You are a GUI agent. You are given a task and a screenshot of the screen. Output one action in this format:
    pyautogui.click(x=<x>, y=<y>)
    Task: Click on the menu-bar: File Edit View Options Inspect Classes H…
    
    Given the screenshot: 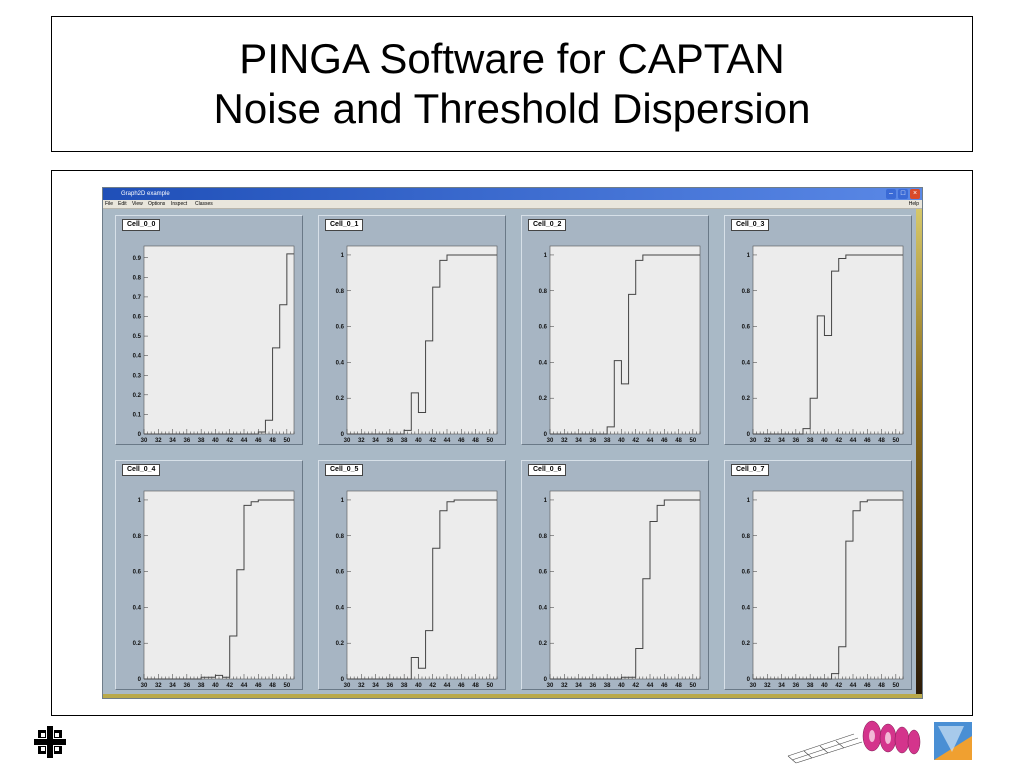 What is the action you would take?
    pyautogui.click(x=512, y=204)
    